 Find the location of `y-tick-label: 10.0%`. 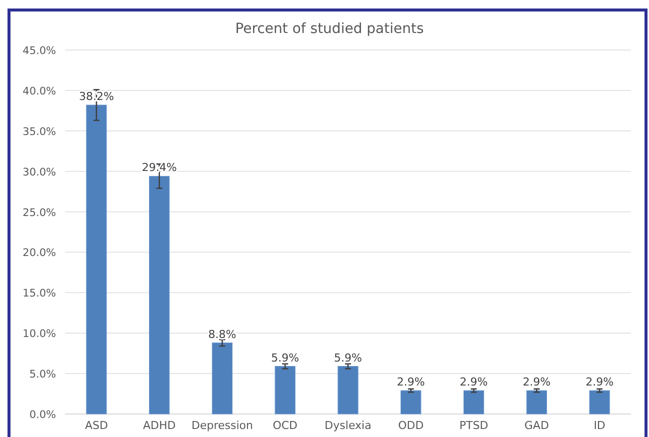

y-tick-label: 10.0% is located at coordinates (39, 334).